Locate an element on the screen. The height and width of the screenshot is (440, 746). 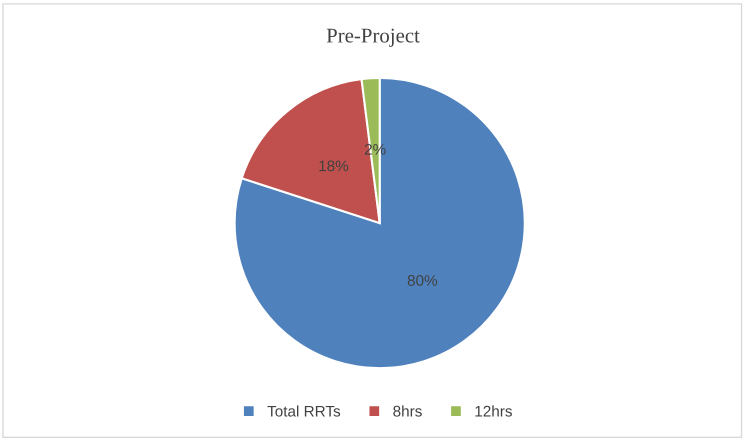
data-label: 2% is located at coordinates (375, 149).